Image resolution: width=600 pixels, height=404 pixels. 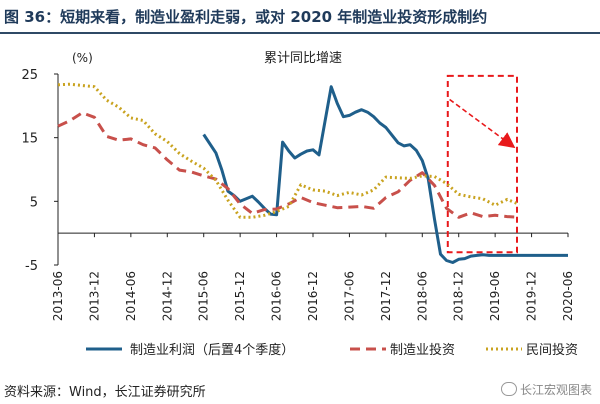 I want to click on x-tick-label: 2020-06, so click(x=568, y=296).